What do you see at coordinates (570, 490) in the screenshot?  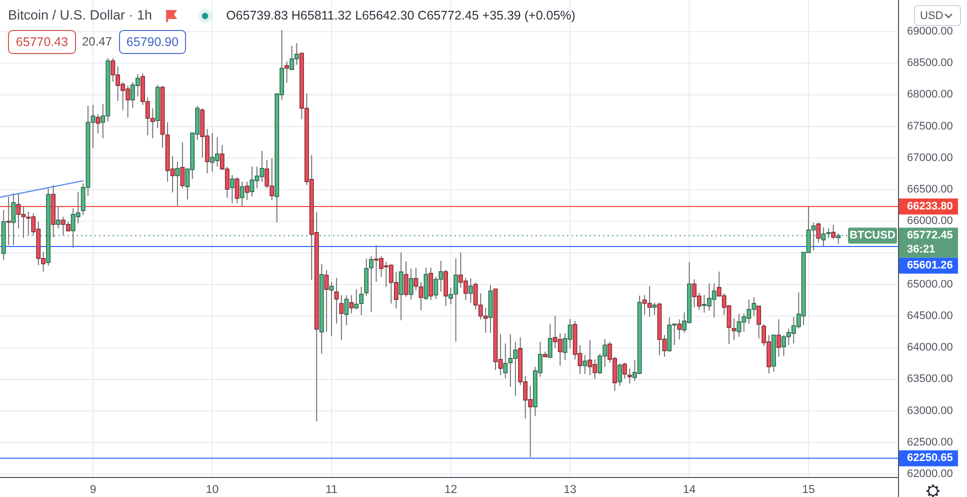 I see `x-tick-label: 13` at bounding box center [570, 490].